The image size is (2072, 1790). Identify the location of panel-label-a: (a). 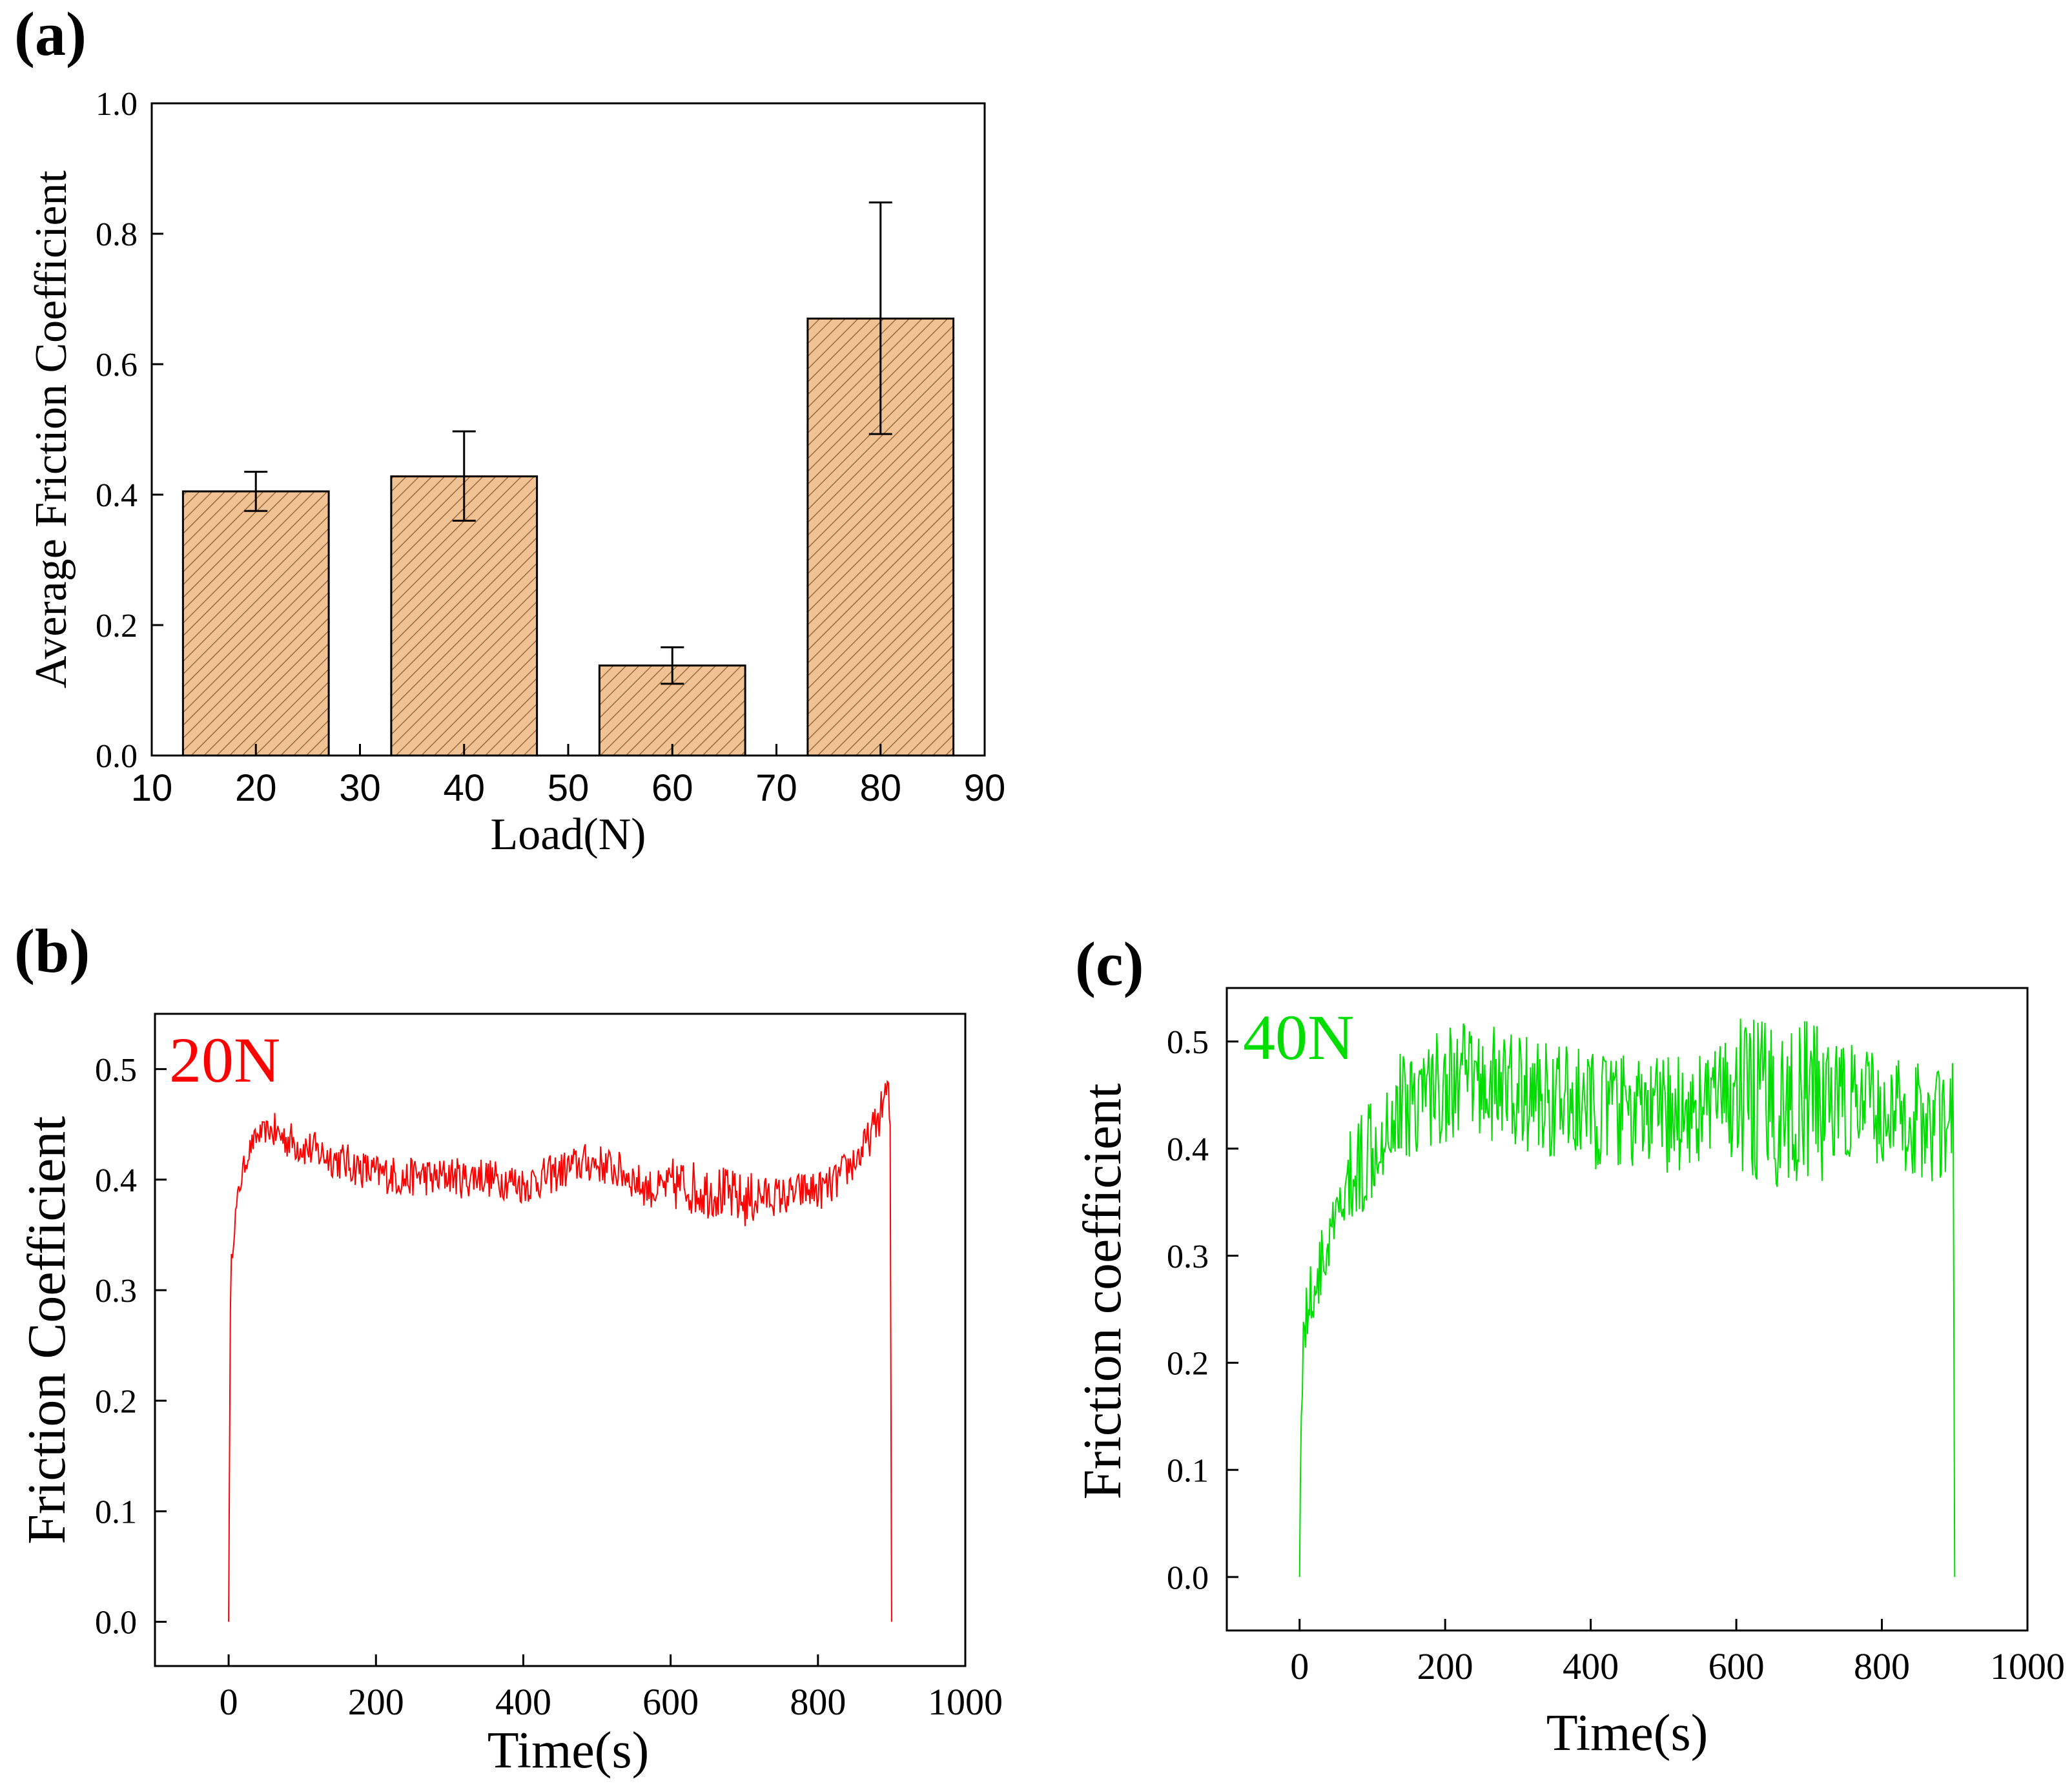
(50, 34).